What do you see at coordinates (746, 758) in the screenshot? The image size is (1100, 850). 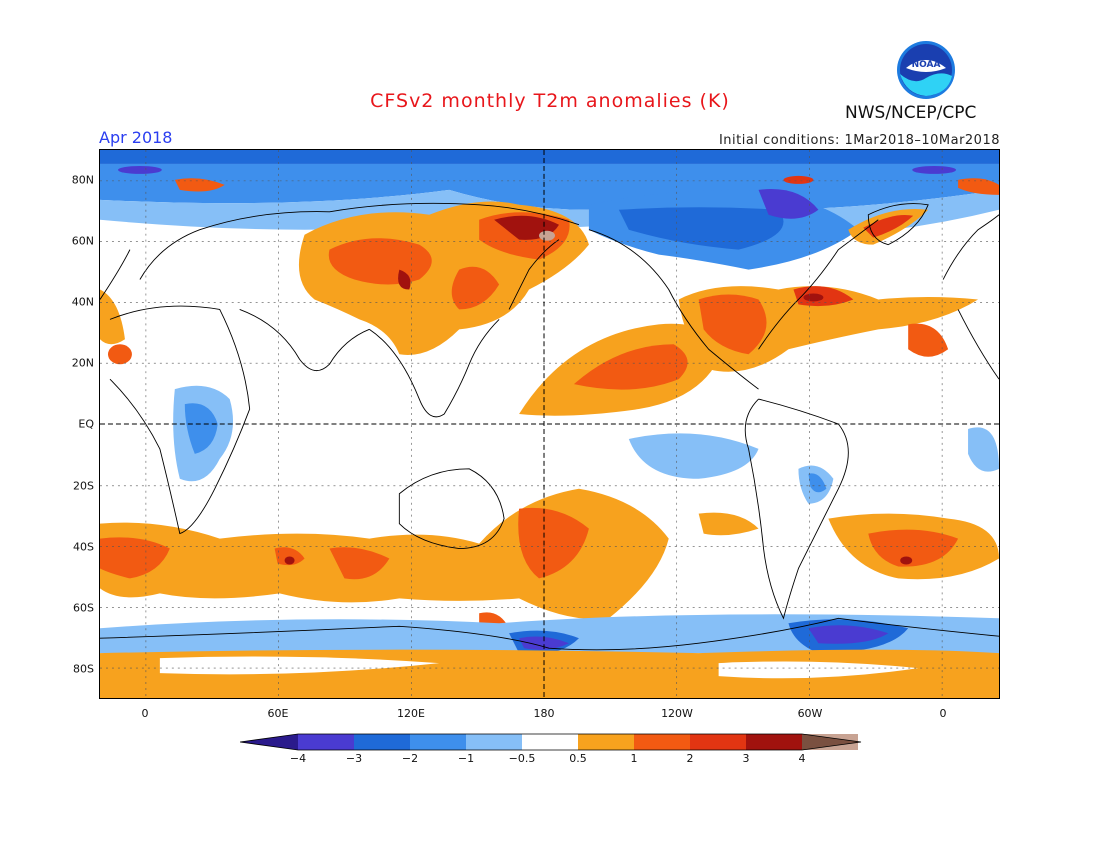 I see `colorbar-label-pos3: 3` at bounding box center [746, 758].